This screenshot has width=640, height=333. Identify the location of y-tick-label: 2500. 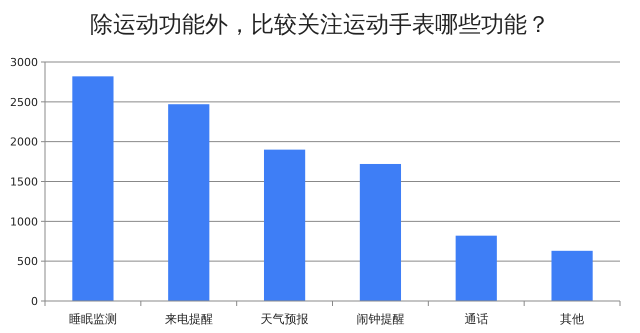
(24, 102).